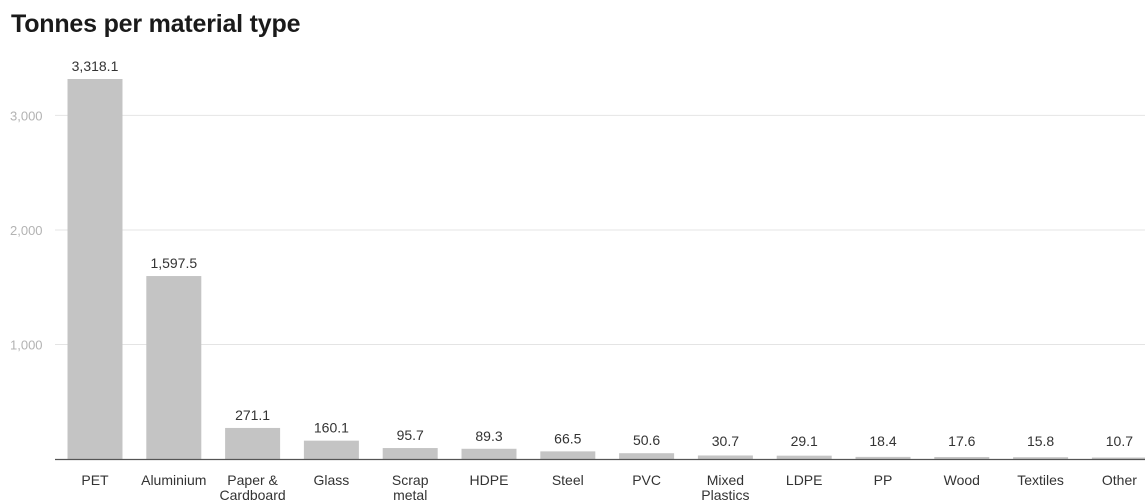  Describe the element at coordinates (725, 487) in the screenshot. I see `x-tick-label: Mixed Plastics` at that location.